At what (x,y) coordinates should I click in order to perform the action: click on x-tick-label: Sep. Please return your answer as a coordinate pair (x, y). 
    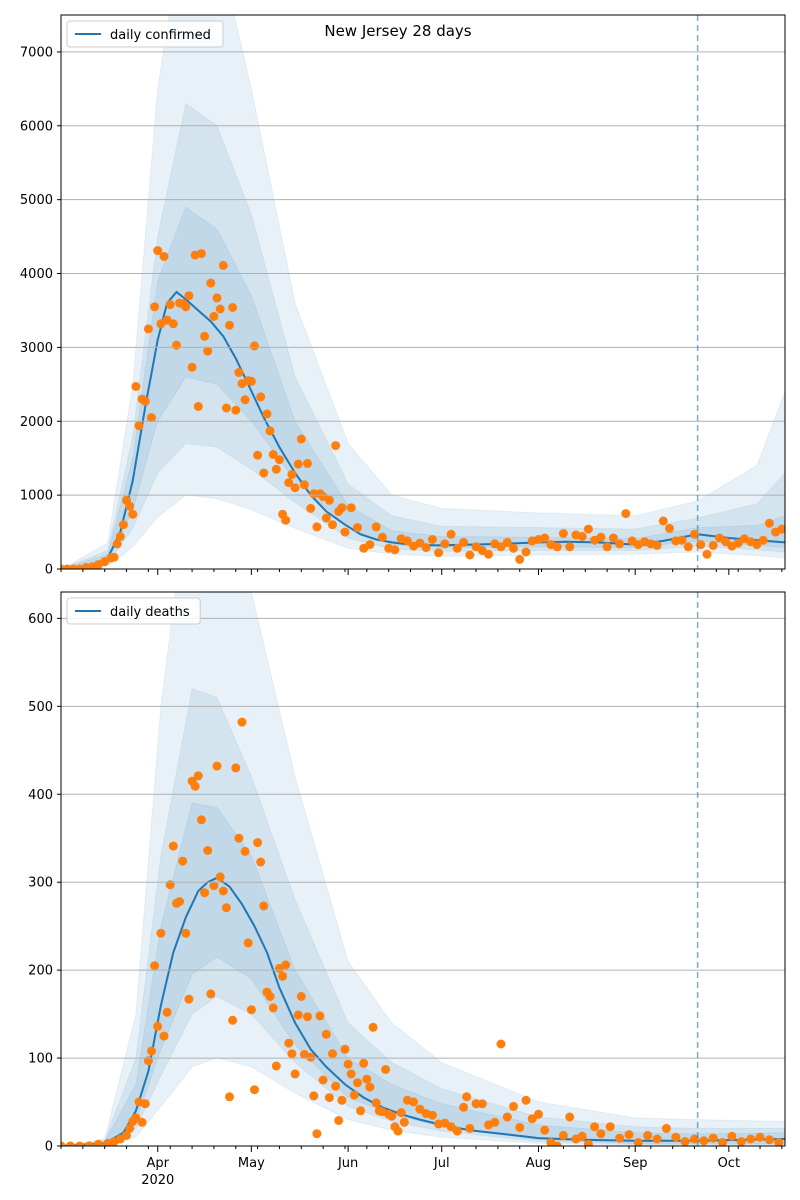
    Looking at the image, I should click on (635, 1163).